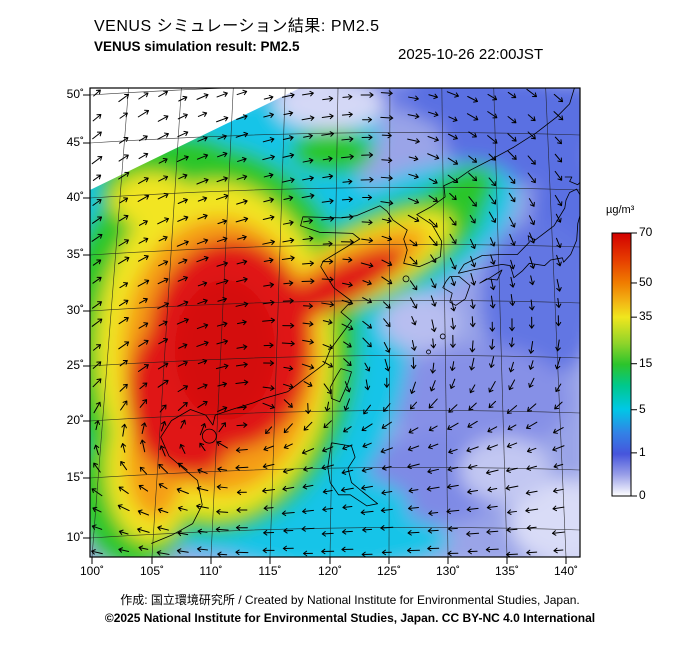 Image resolution: width=700 pixels, height=649 pixels. What do you see at coordinates (152, 571) in the screenshot?
I see `lon-label-105: 105˚` at bounding box center [152, 571].